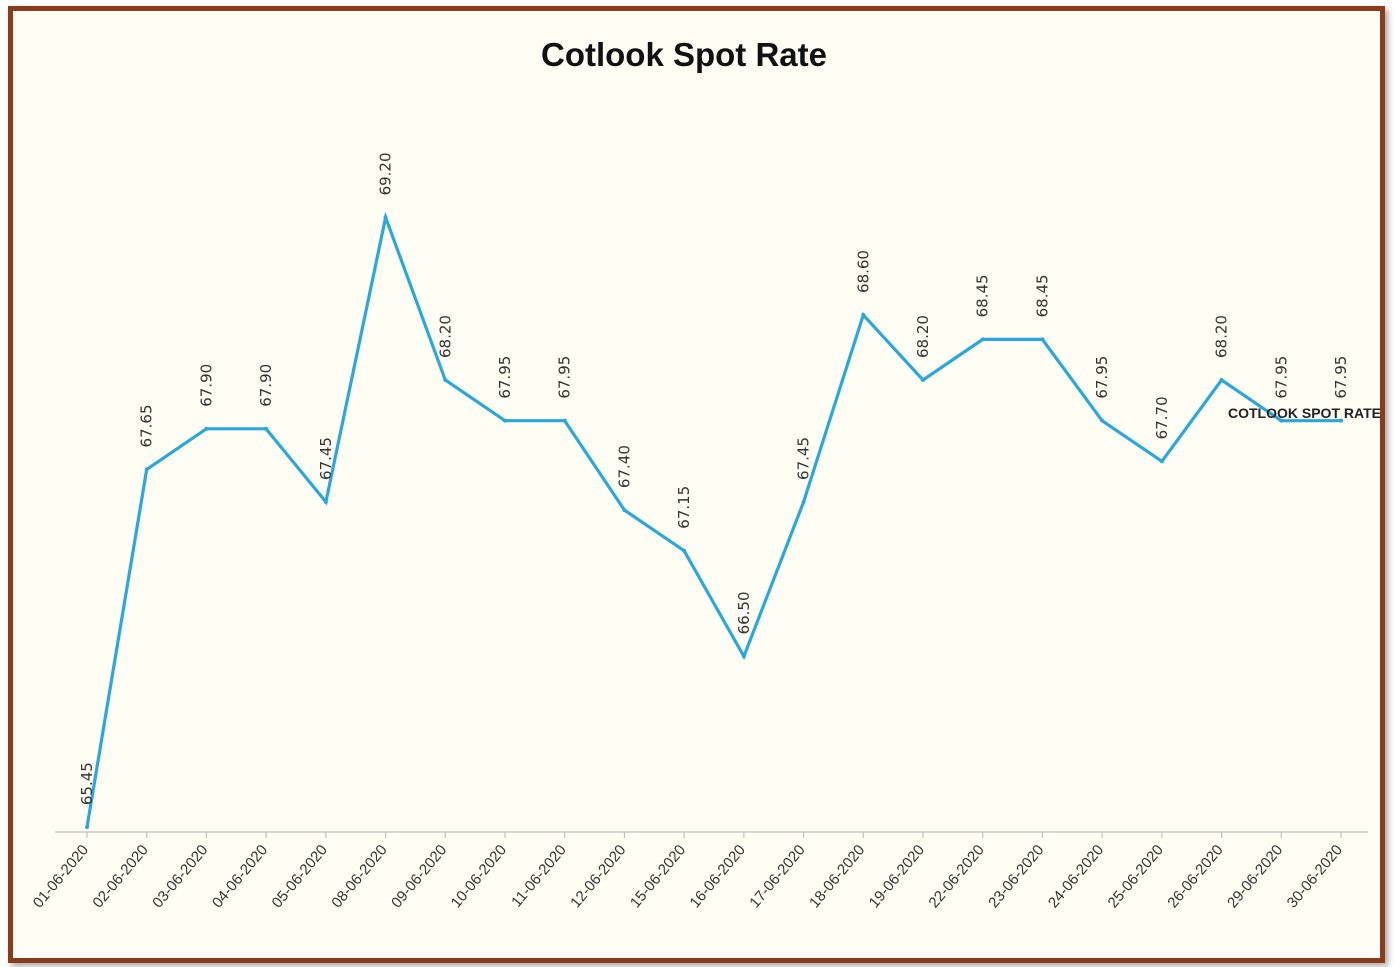 This screenshot has height=967, width=1395. What do you see at coordinates (539, 876) in the screenshot?
I see `x-tick-label: 11-06-2020` at bounding box center [539, 876].